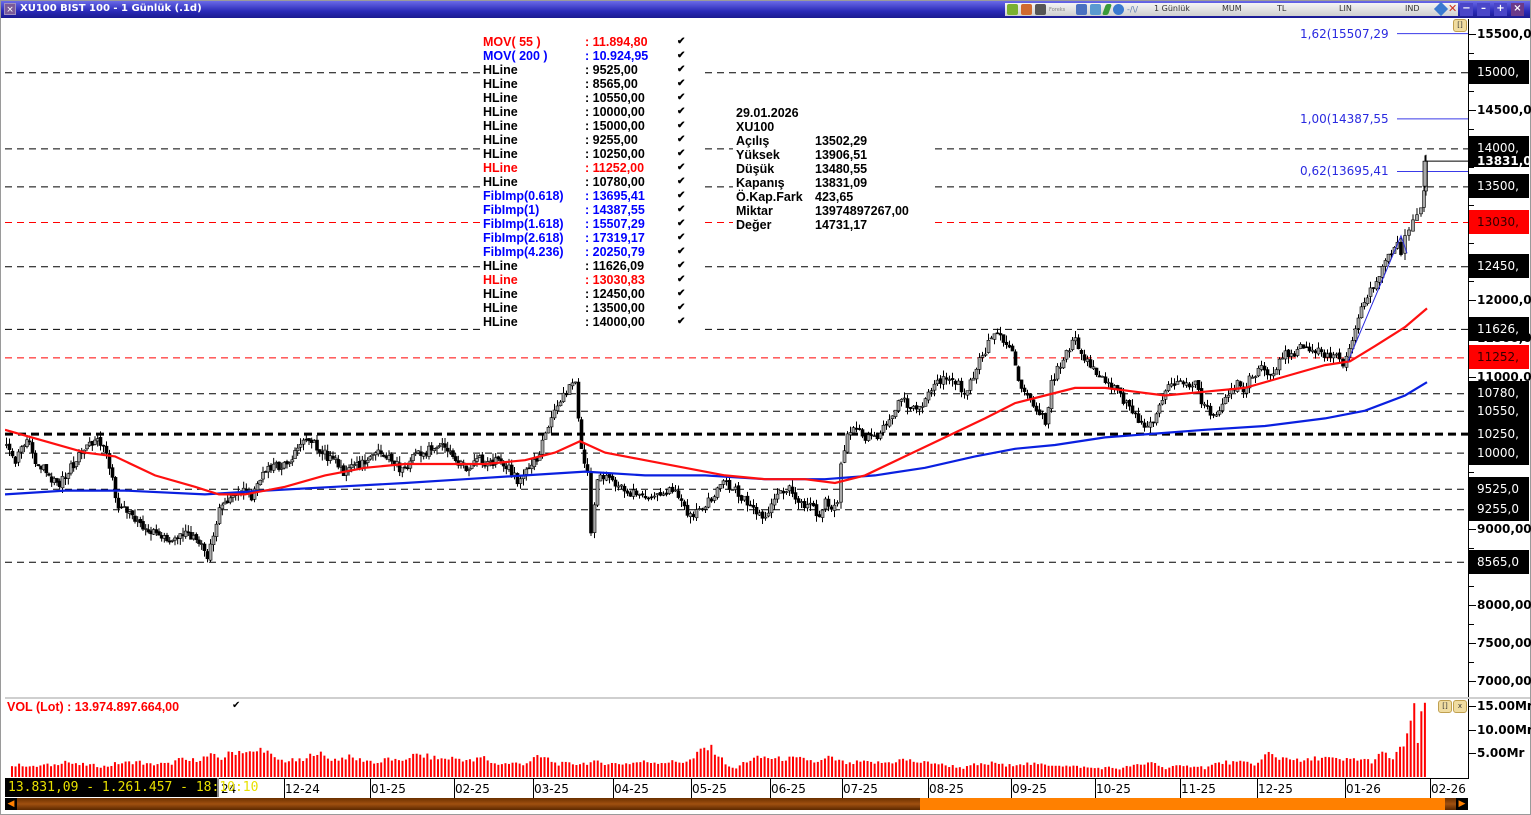 This screenshot has height=815, width=1531. I want to click on legend-indicator-name: FibImp(4.236), so click(523, 252).